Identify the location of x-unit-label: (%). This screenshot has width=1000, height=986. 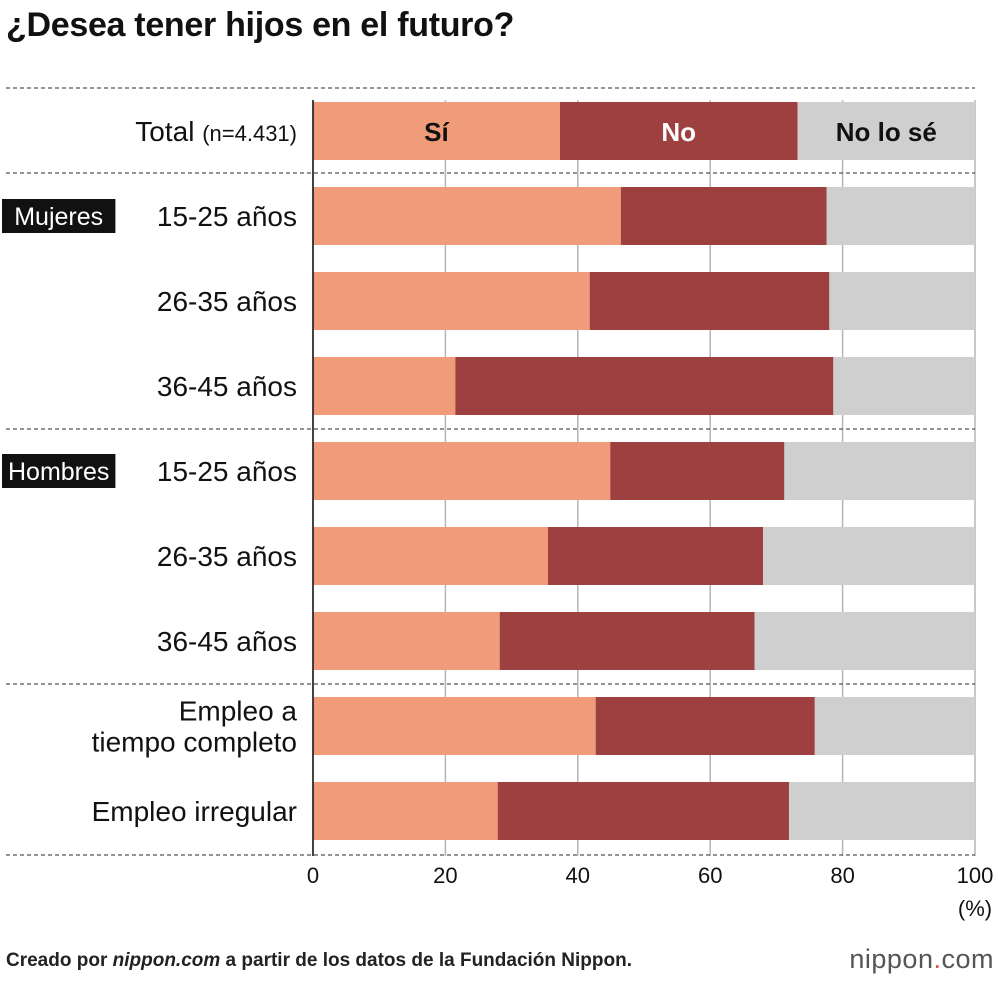
(975, 908).